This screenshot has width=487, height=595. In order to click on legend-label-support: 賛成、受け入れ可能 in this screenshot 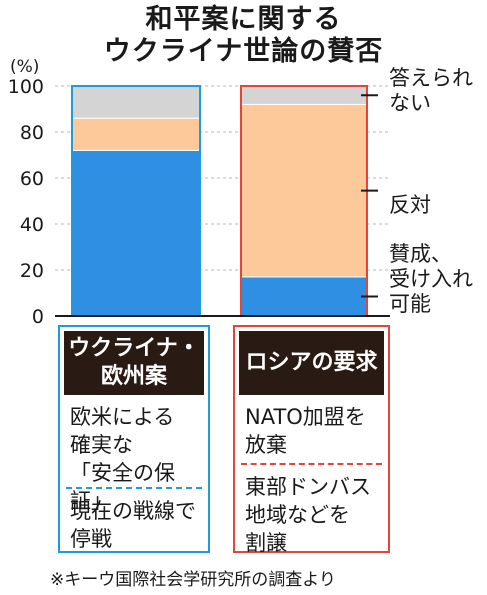, I will do `click(431, 279)`.